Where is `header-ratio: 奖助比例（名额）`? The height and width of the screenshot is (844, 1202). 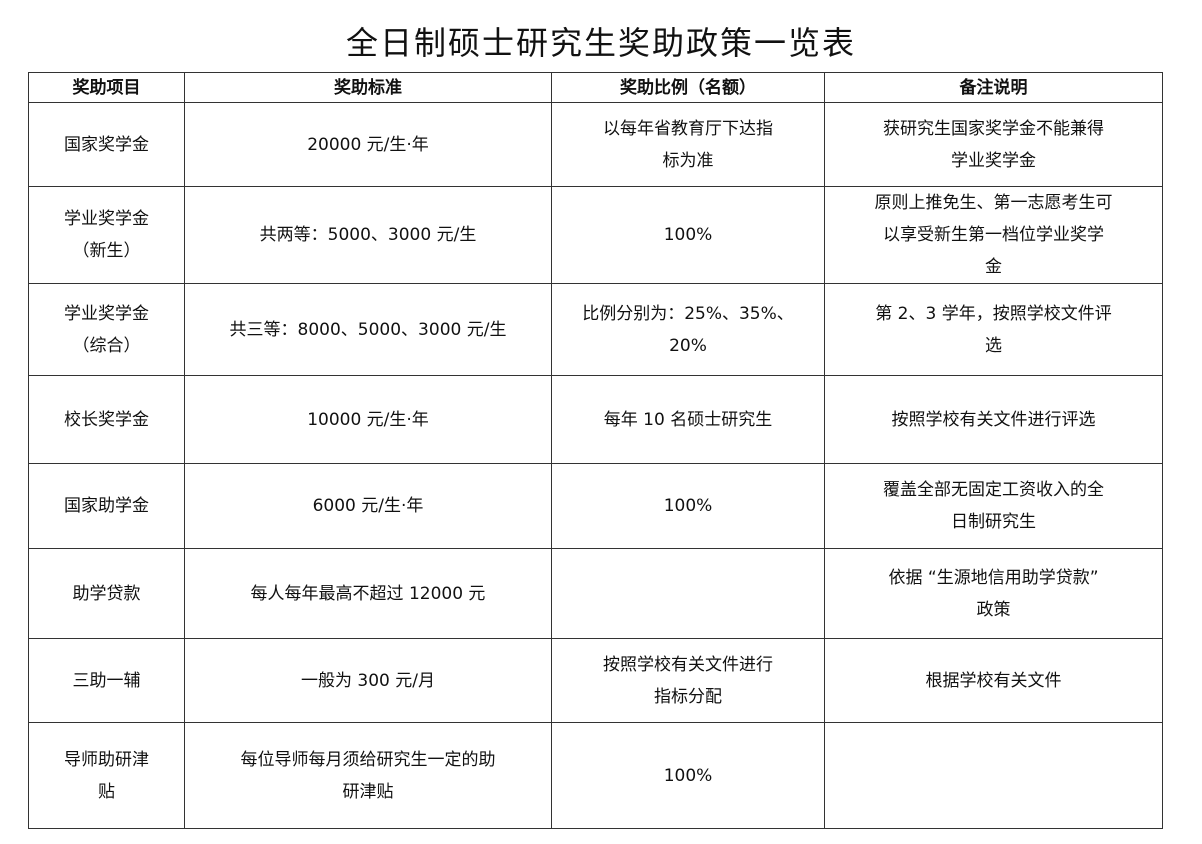
header-ratio: 奖助比例（名额） is located at coordinates (688, 87).